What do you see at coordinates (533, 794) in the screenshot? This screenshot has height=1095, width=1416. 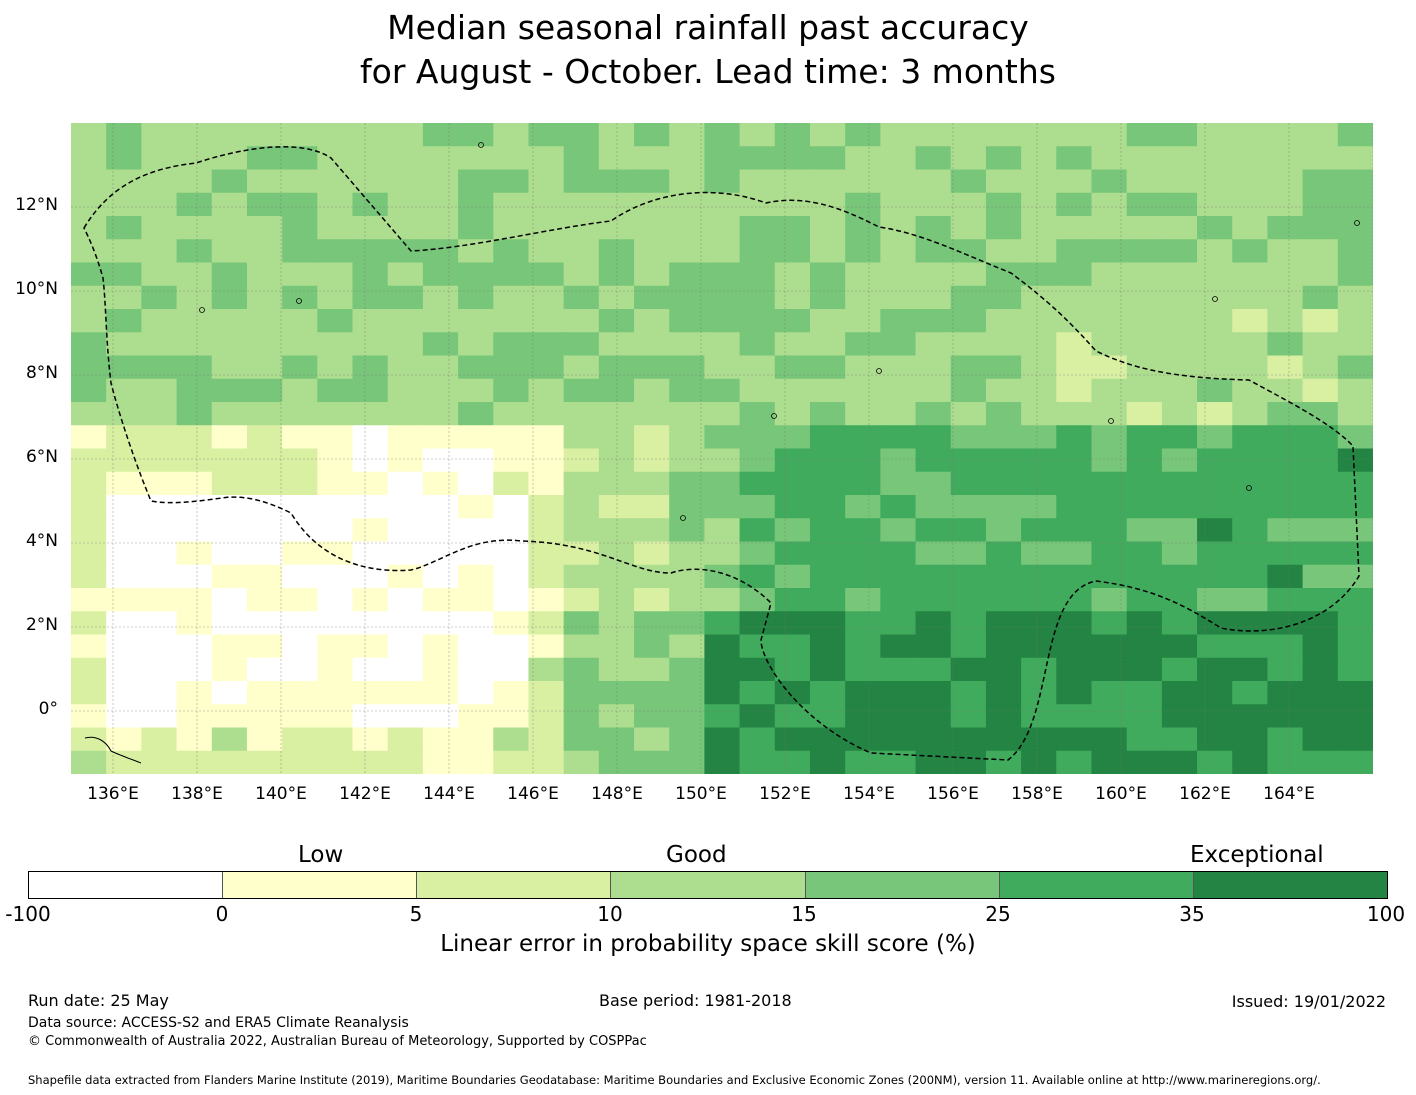 I see `lon-label-146e: 146°E` at bounding box center [533, 794].